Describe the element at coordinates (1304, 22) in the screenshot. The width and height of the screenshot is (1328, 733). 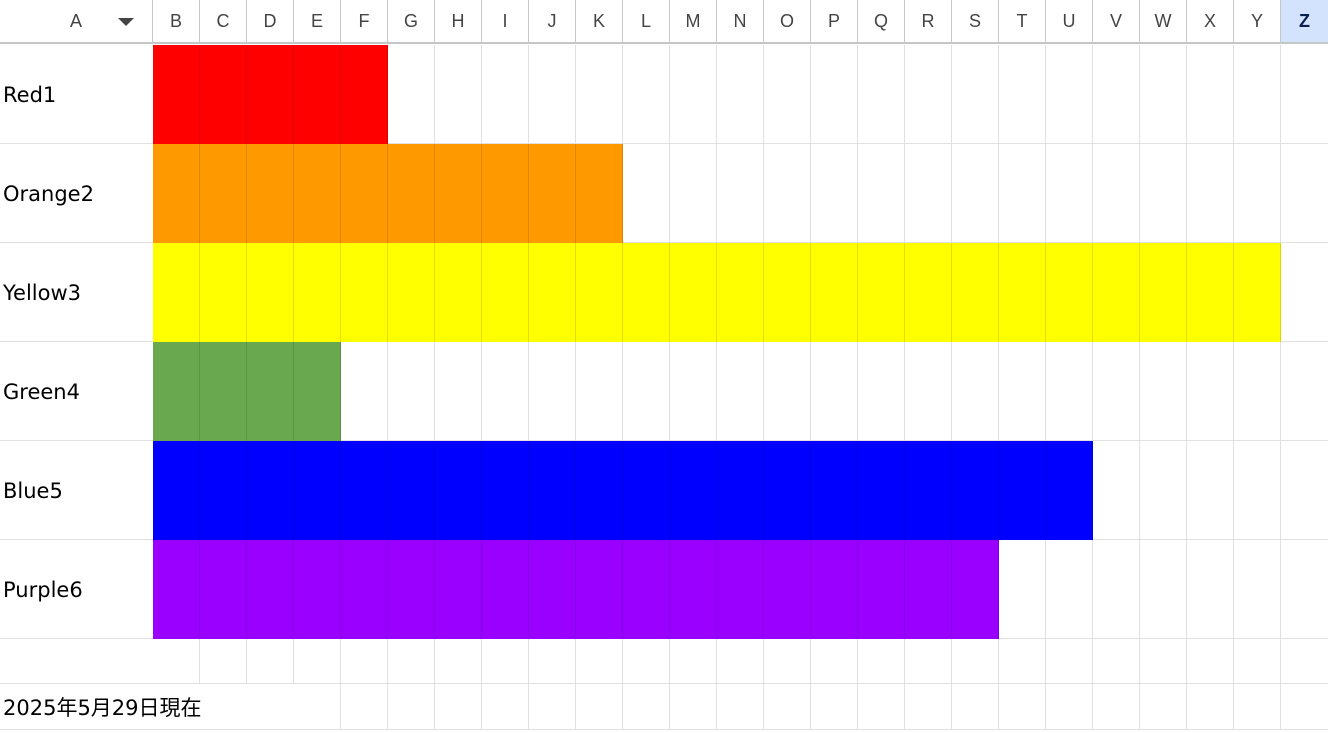
I see `column-header-z: Z` at that location.